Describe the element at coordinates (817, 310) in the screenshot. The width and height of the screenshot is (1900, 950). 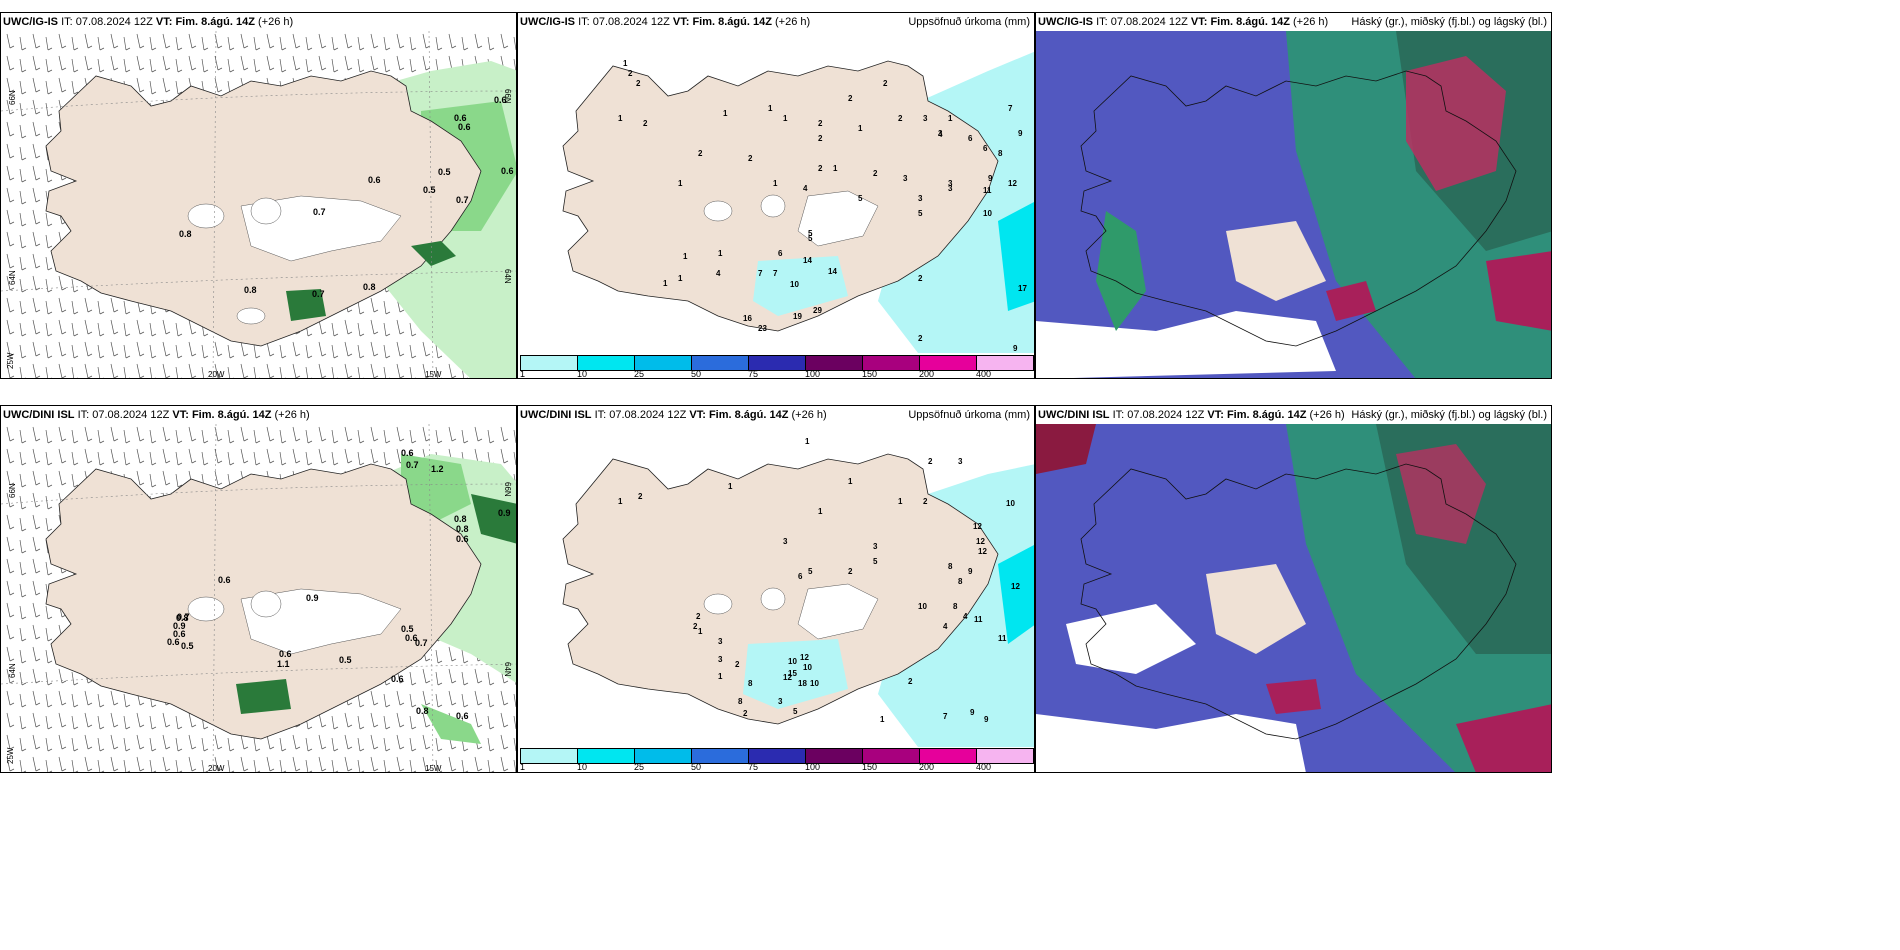
I see `precip-value: 29` at that location.